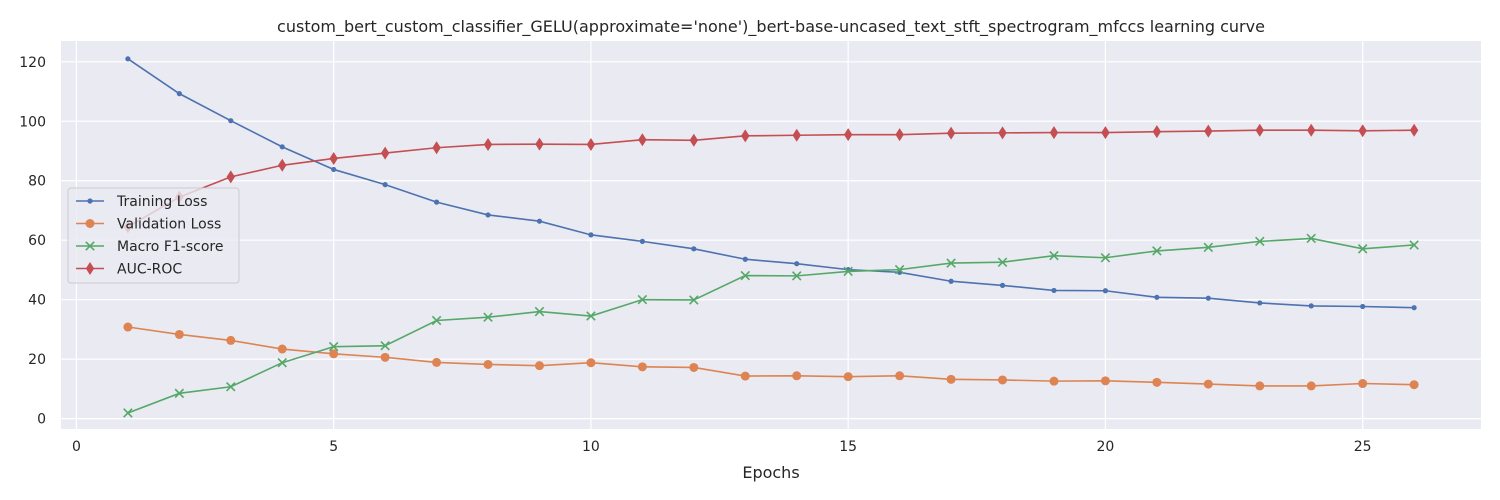 The width and height of the screenshot is (1500, 500). I want to click on series-validation-loss, so click(771, 356).